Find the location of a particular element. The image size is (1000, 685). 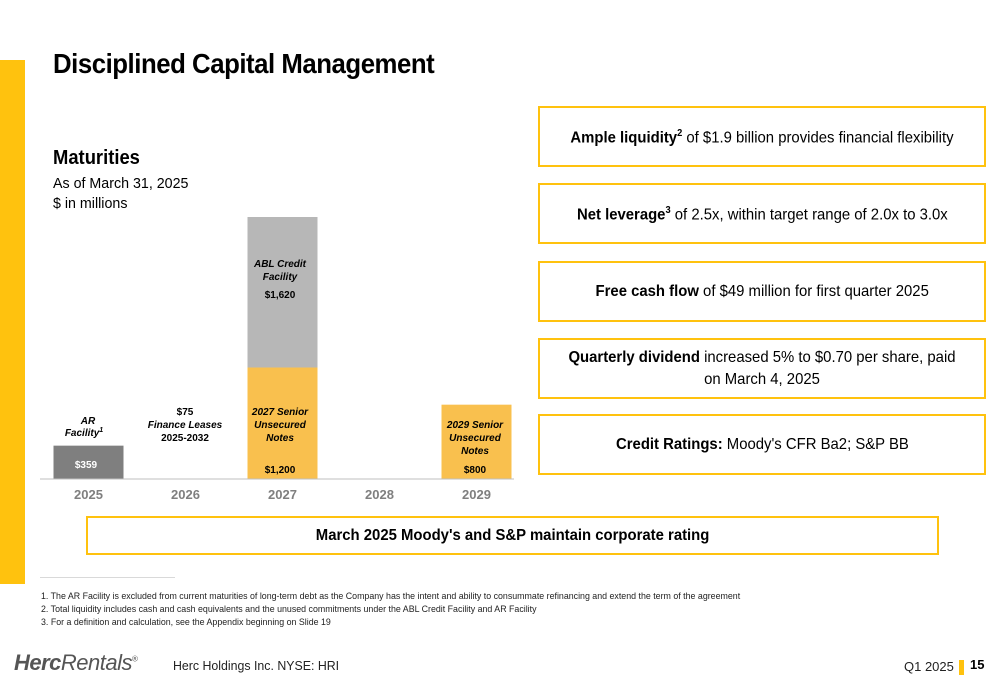

sn29-value-label: $800 is located at coordinates (475, 470).